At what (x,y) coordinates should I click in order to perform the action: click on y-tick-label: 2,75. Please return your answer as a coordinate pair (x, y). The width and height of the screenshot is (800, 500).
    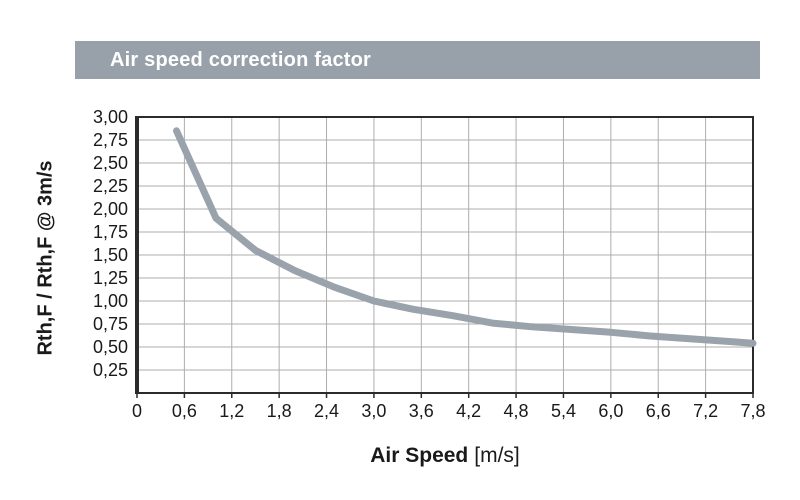
    Looking at the image, I should click on (110, 140).